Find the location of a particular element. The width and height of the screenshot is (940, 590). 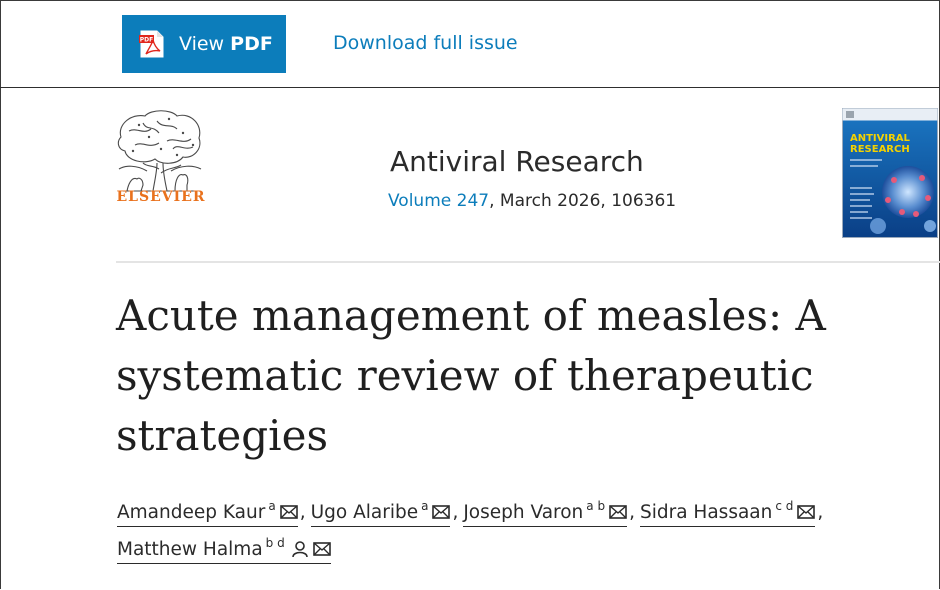

header-divider is located at coordinates (528, 262).